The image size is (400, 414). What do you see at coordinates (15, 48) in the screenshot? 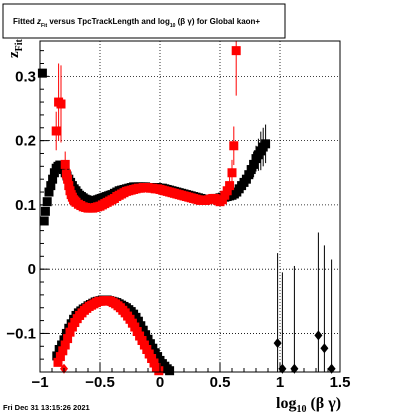
I see `y-axis-title: zFit` at bounding box center [15, 48].